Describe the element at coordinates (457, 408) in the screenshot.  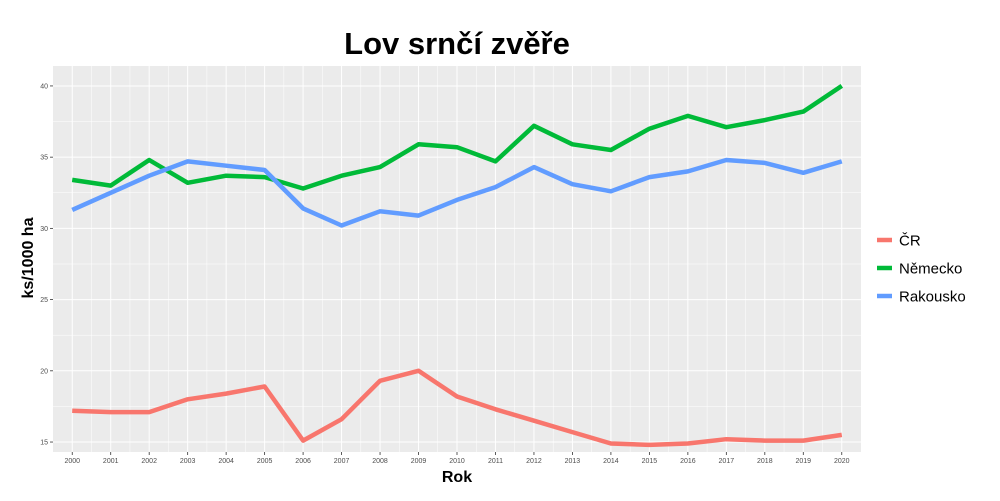
I see `series-line-čr` at that location.